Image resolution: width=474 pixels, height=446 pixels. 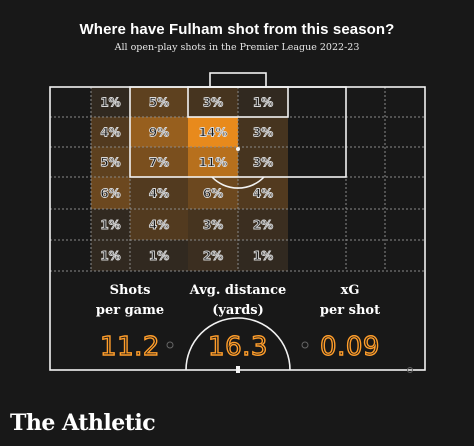 I want to click on heatmap-label-4-4: 2%, so click(x=263, y=225).